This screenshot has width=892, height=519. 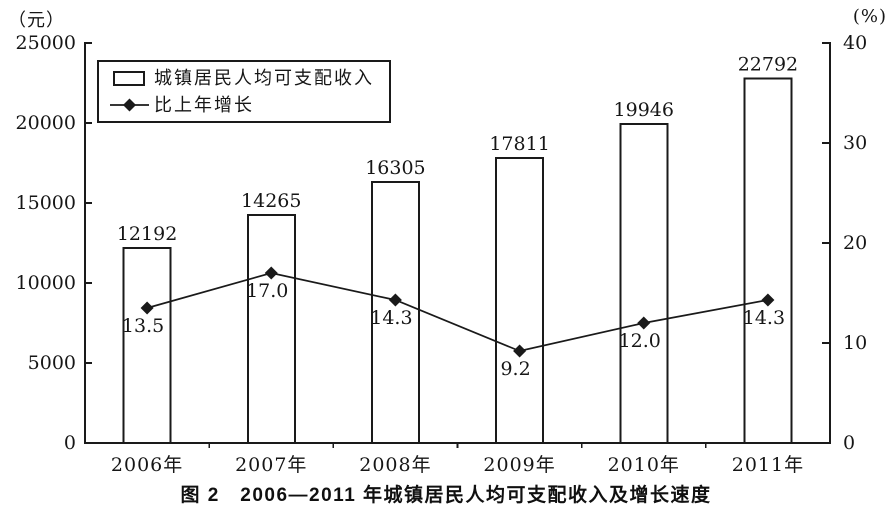 What do you see at coordinates (515, 369) in the screenshot?
I see `line-value-label: 9.2` at bounding box center [515, 369].